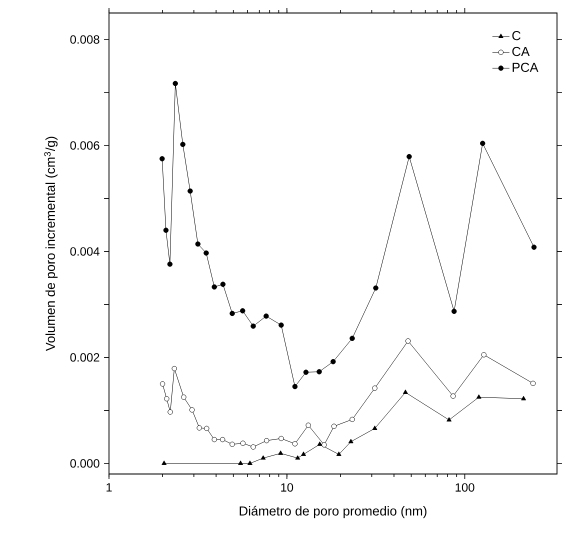 The height and width of the screenshot is (548, 568). I want to click on y-axis-title: Volumen de poro incremental (cm$^{3}$/g), so click(51, 243).